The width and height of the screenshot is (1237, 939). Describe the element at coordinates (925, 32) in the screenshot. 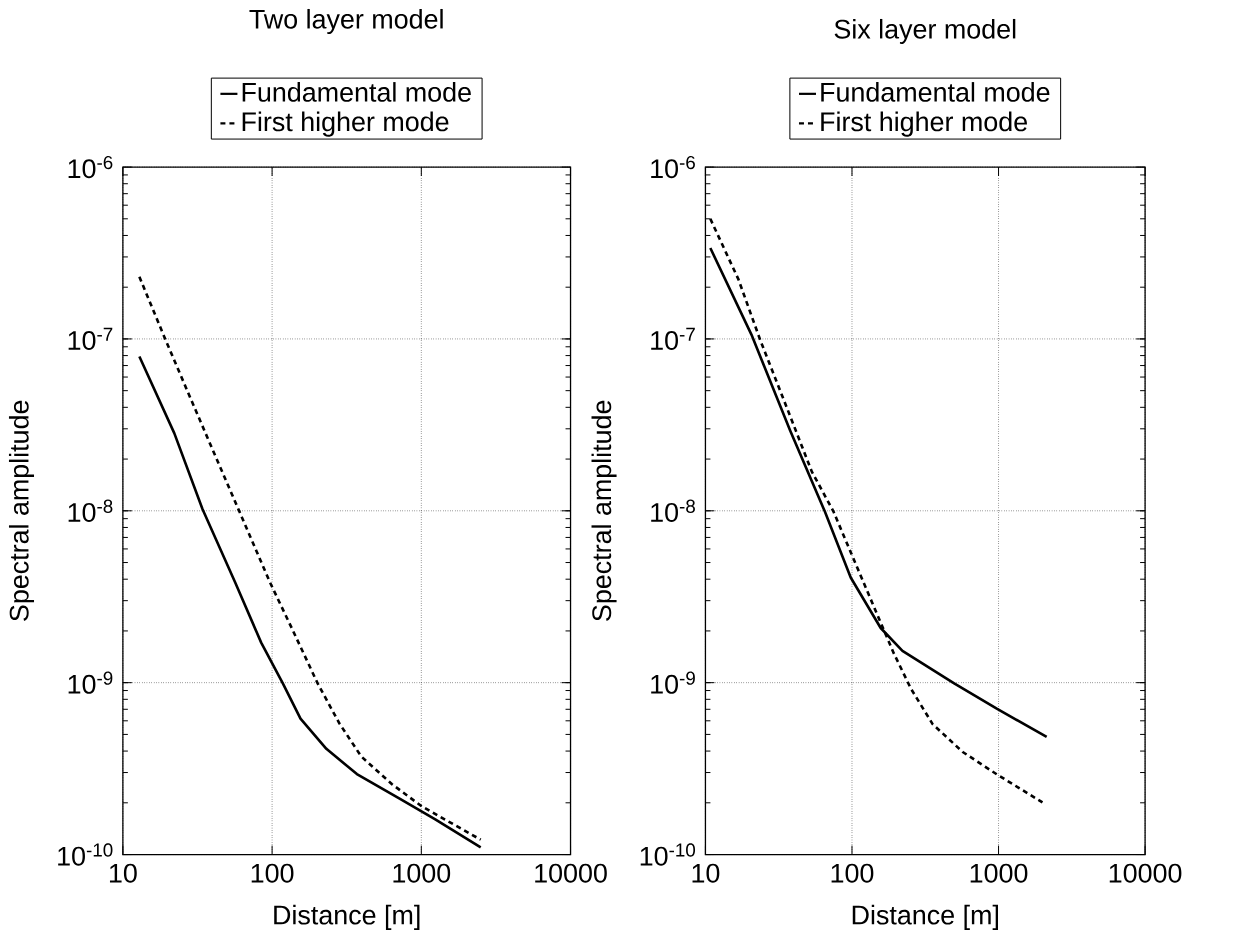

I see `chart-title: Six layer model` at that location.